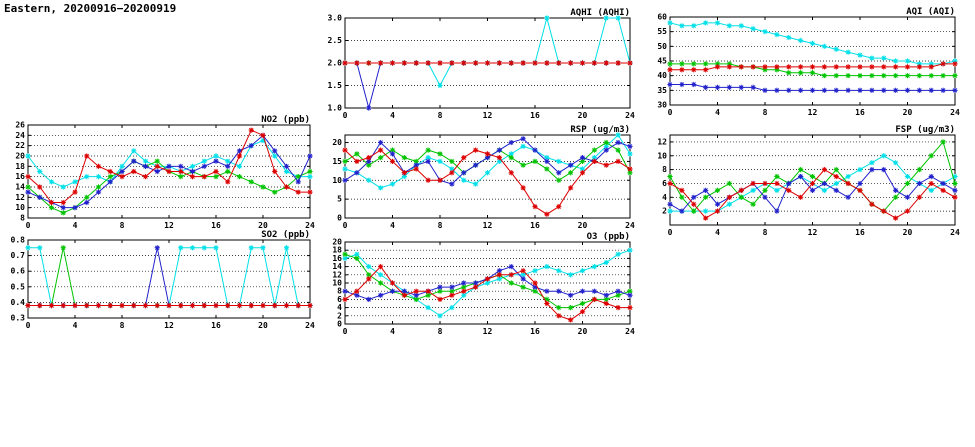  Describe the element at coordinates (18, 318) in the screenshot. I see `svg-text: 0.3` at that location.